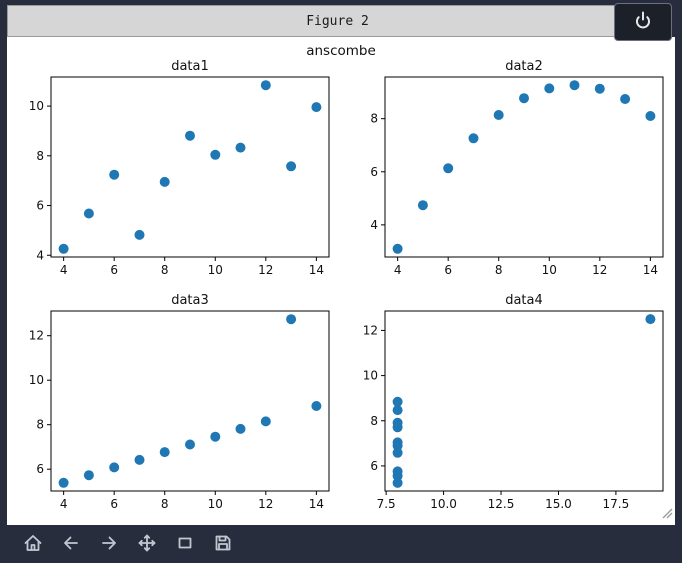 The height and width of the screenshot is (563, 682). I want to click on power-icon, so click(643, 22).